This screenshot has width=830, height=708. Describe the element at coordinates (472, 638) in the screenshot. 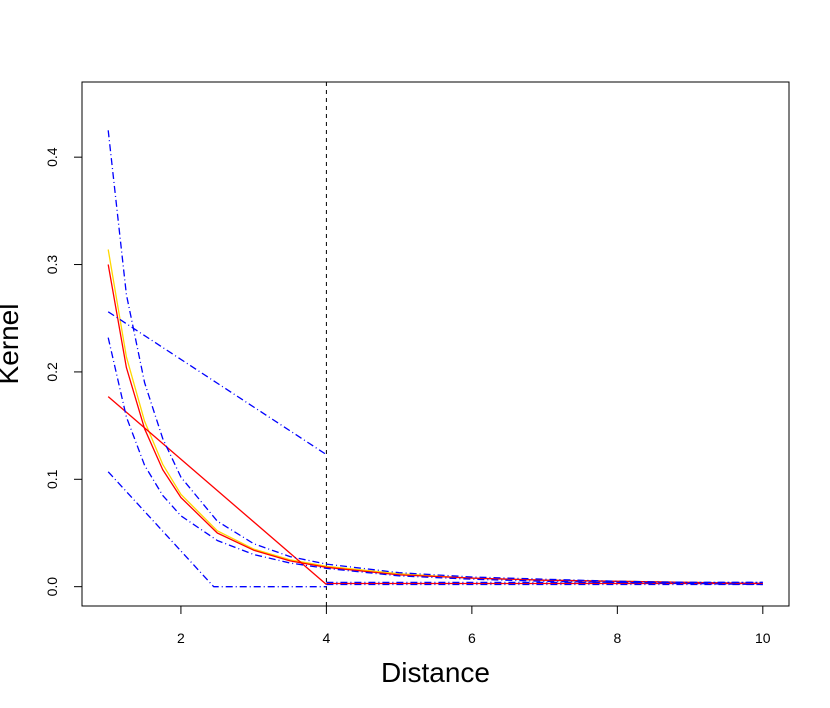

I see `x-tick-label: 6` at that location.